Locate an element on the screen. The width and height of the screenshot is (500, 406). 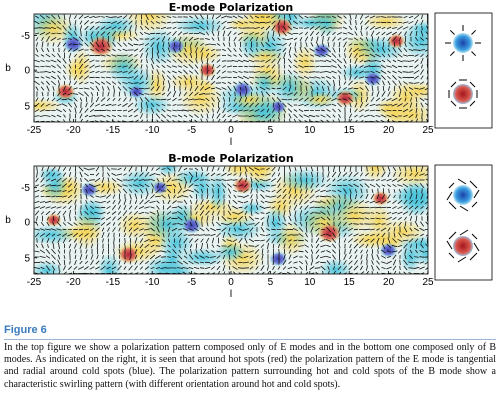
e-mode-x-tick-label: -25 is located at coordinates (34, 130).